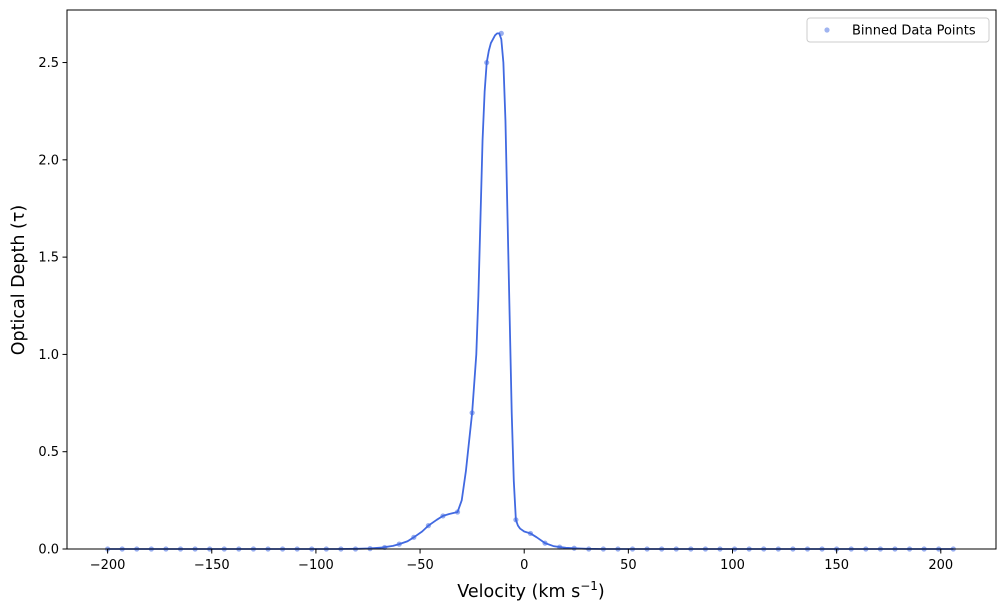  Describe the element at coordinates (19, 280) in the screenshot. I see `y-axis-label: Optical Depth (τ)` at that location.